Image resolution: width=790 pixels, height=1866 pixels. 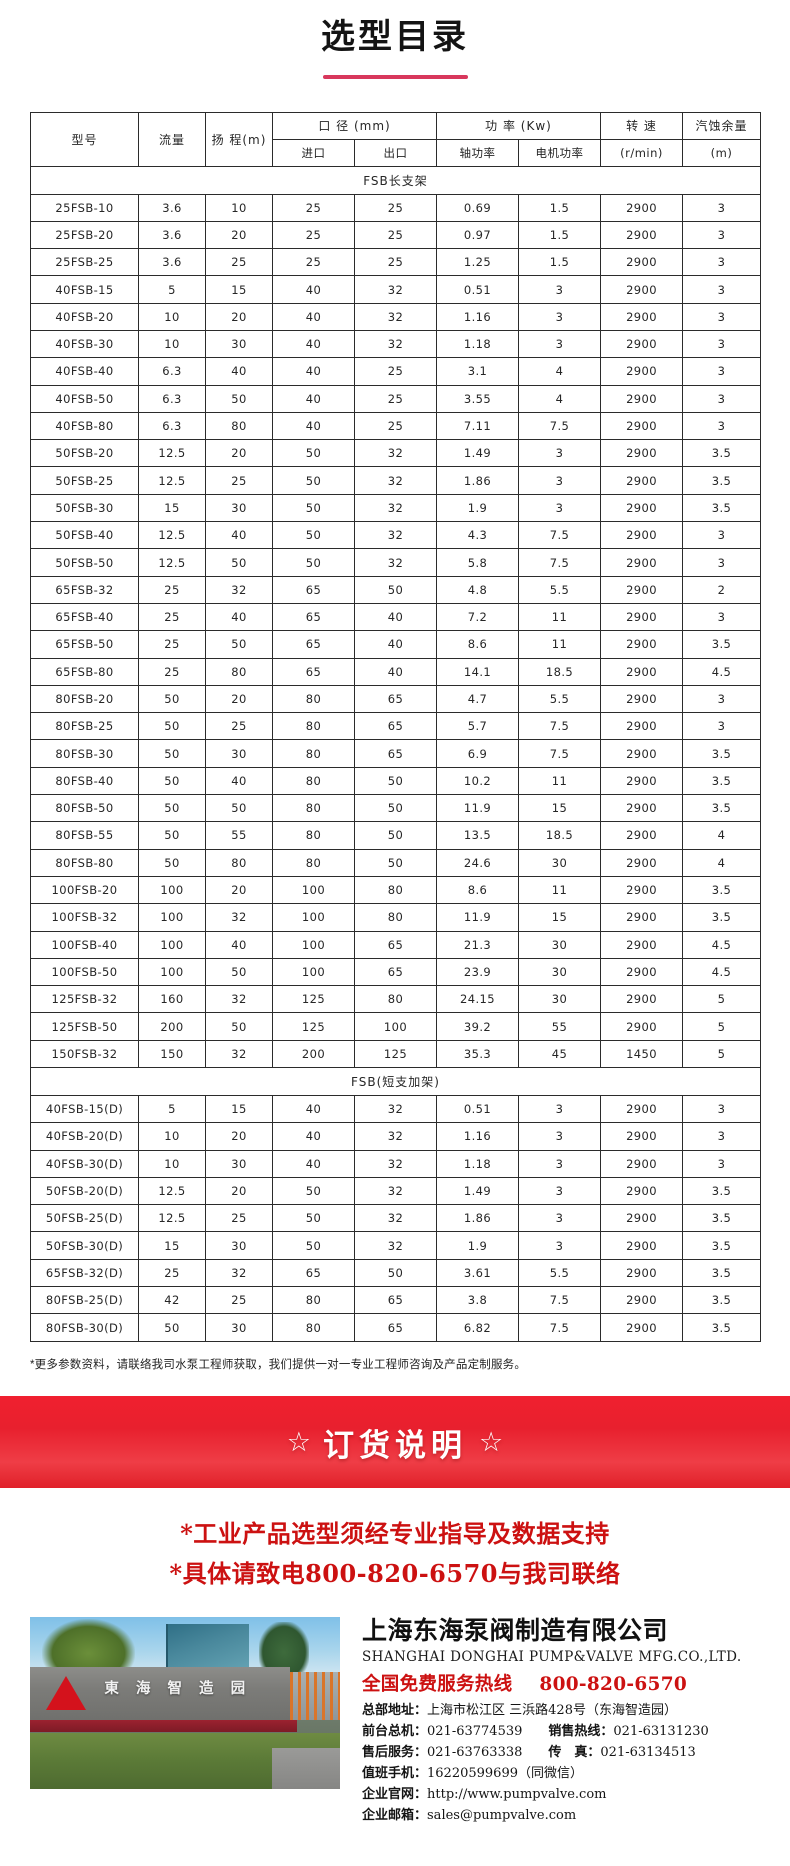 I want to click on donghai-triangle-logo-icon, so click(x=65, y=1692).